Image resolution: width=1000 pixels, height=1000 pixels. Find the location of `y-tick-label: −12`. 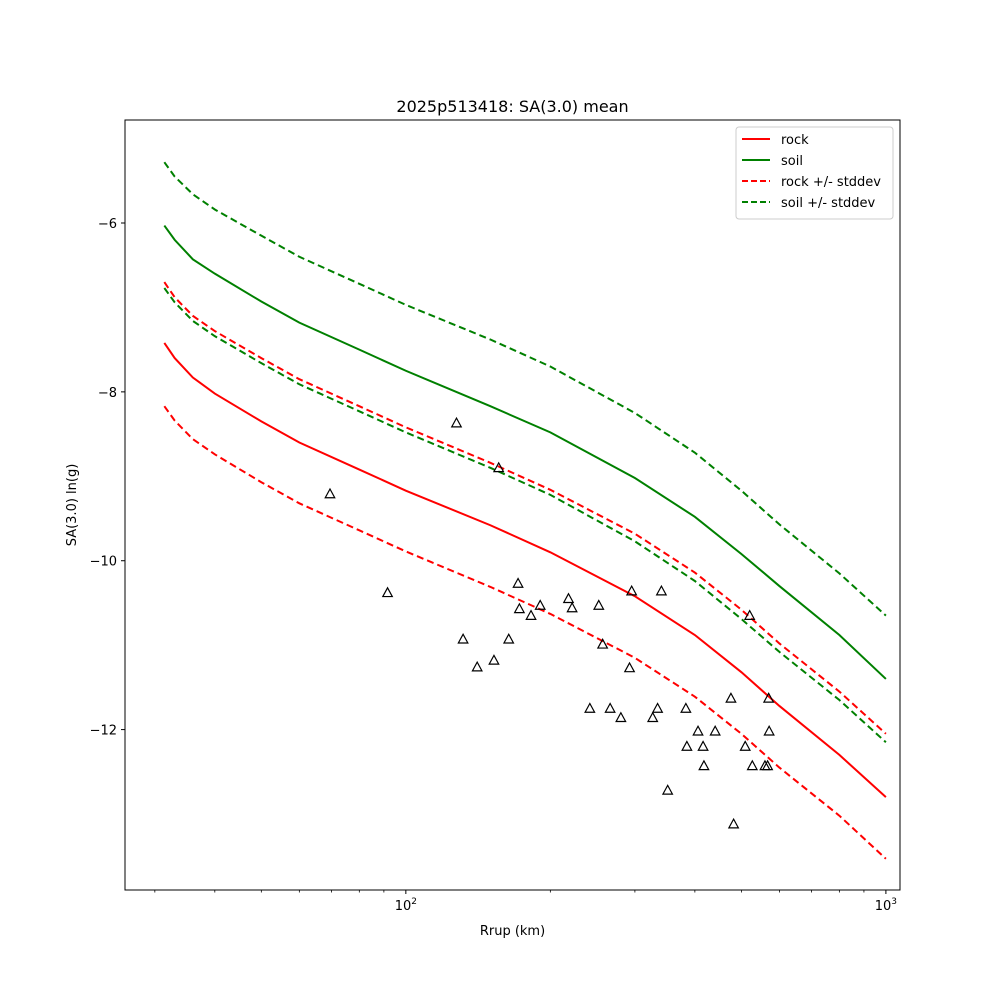

y-tick-label: −12 is located at coordinates (103, 731).